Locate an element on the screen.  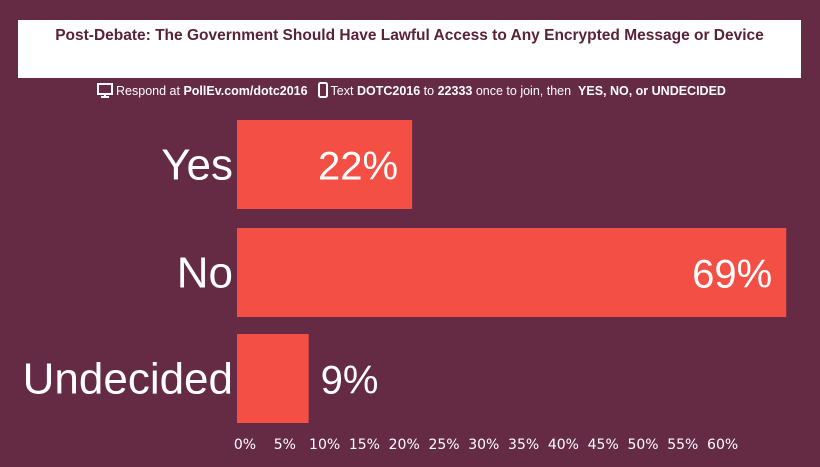
web-prefix: Respond at is located at coordinates (148, 90).